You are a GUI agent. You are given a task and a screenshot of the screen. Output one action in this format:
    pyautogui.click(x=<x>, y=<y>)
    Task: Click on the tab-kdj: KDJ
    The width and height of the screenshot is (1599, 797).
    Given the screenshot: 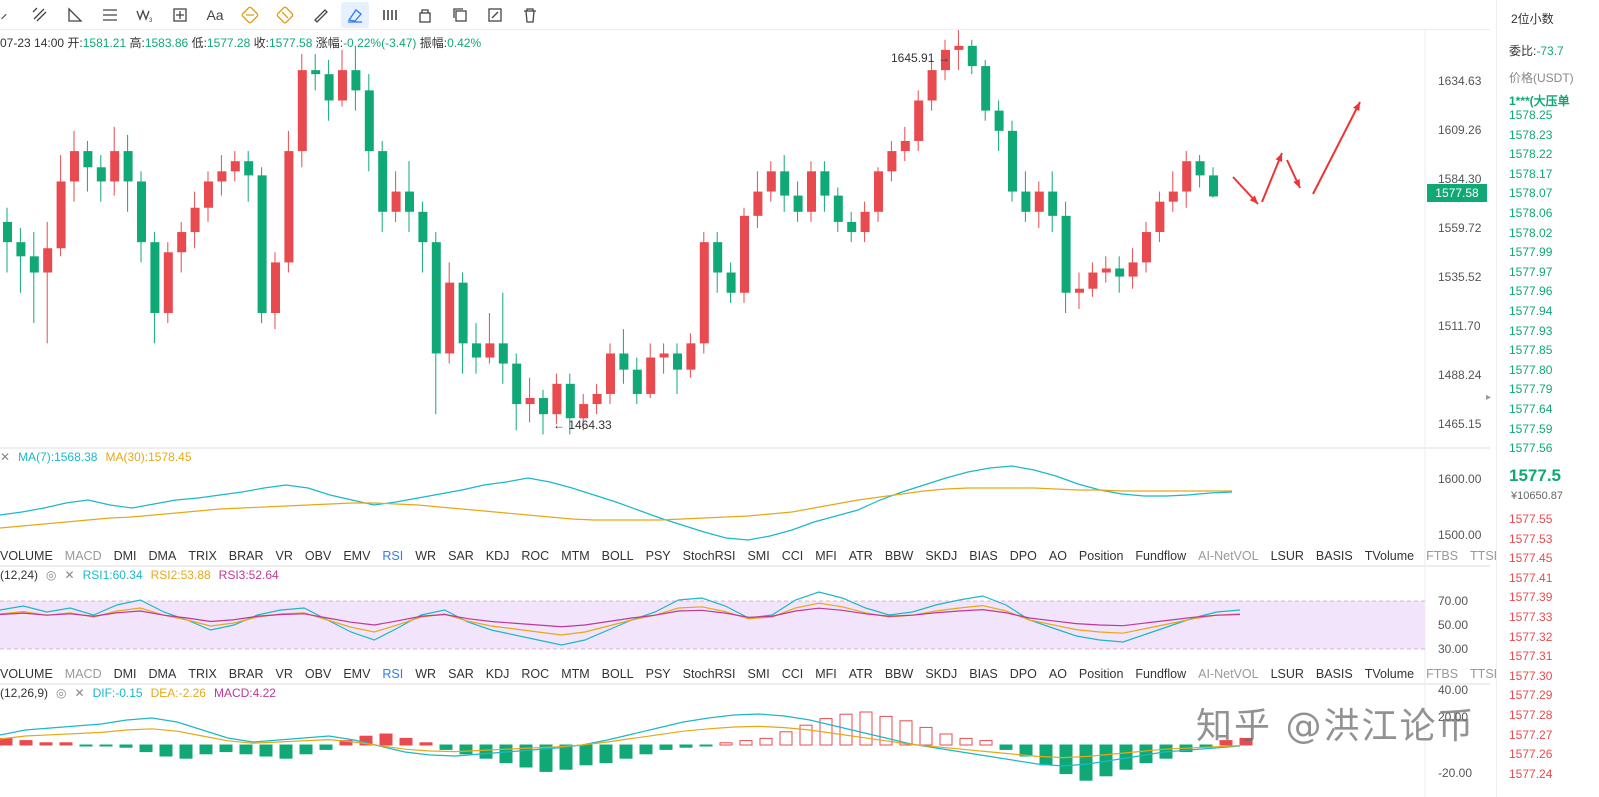 What is the action you would take?
    pyautogui.click(x=497, y=674)
    